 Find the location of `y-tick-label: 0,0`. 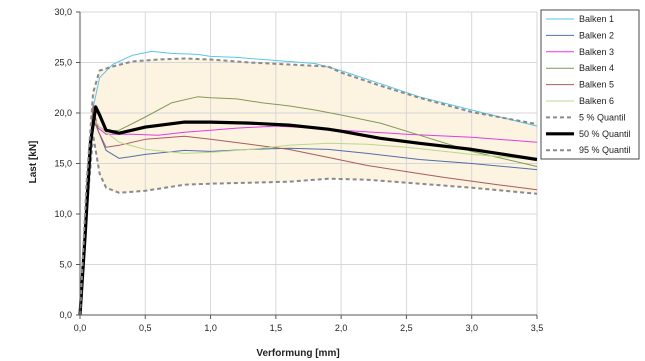

y-tick-label: 0,0 is located at coordinates (65, 315).